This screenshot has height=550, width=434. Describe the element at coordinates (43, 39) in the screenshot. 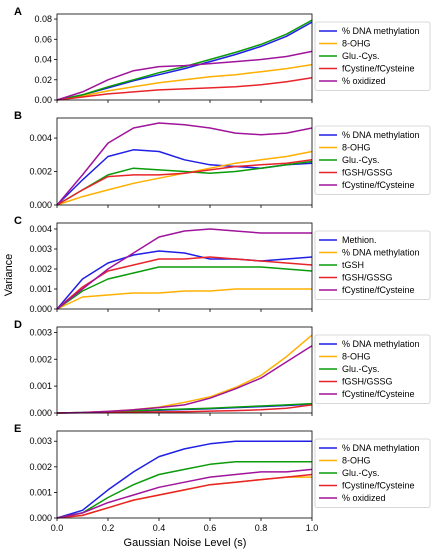

I see `y-tick-label: 0.06` at that location.